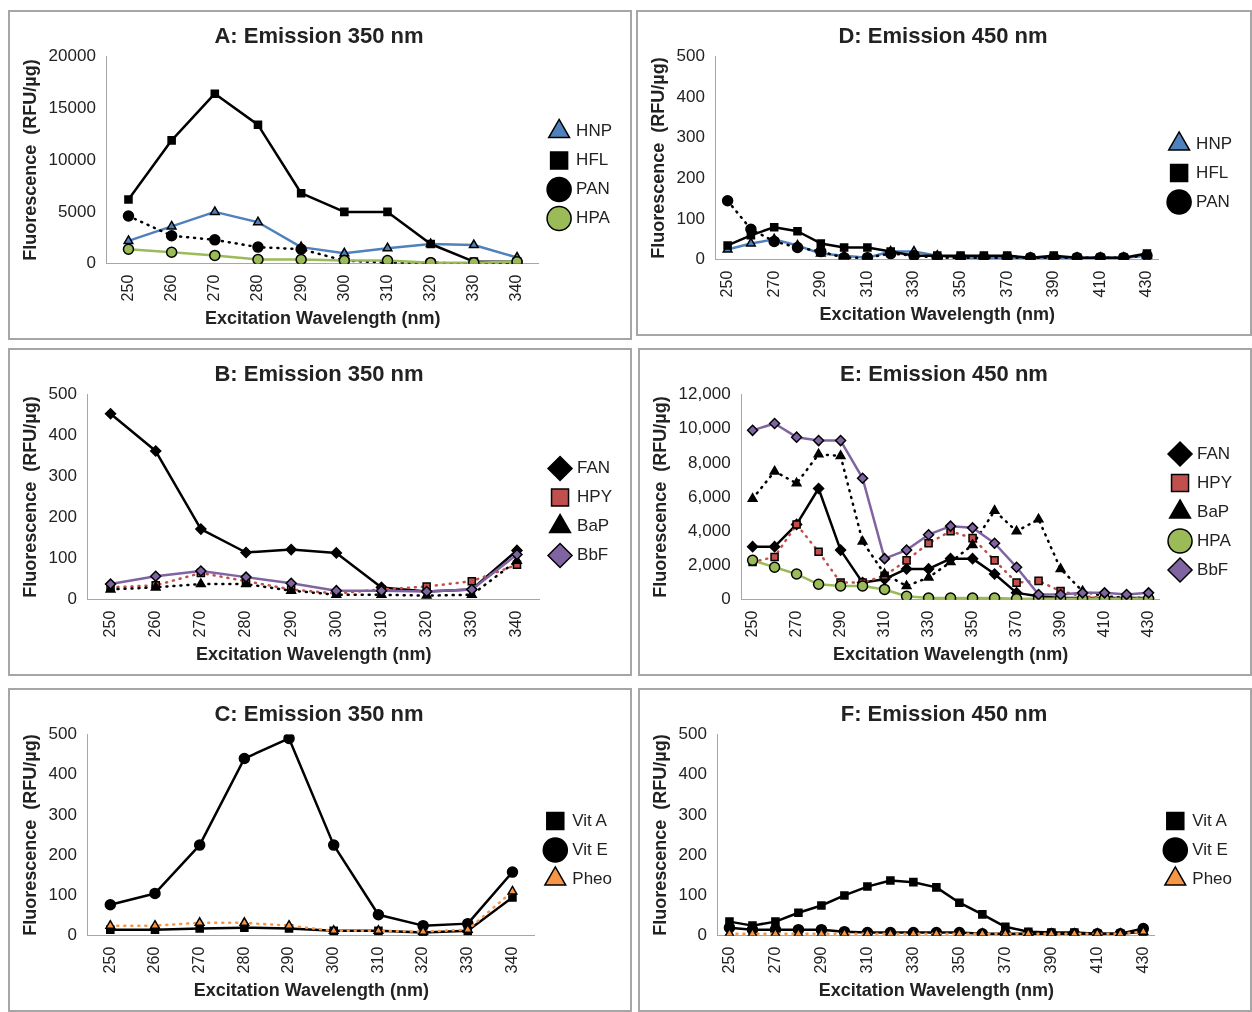 The image size is (1252, 1012). What do you see at coordinates (1212, 172) in the screenshot?
I see `legend-label: HFL` at bounding box center [1212, 172].